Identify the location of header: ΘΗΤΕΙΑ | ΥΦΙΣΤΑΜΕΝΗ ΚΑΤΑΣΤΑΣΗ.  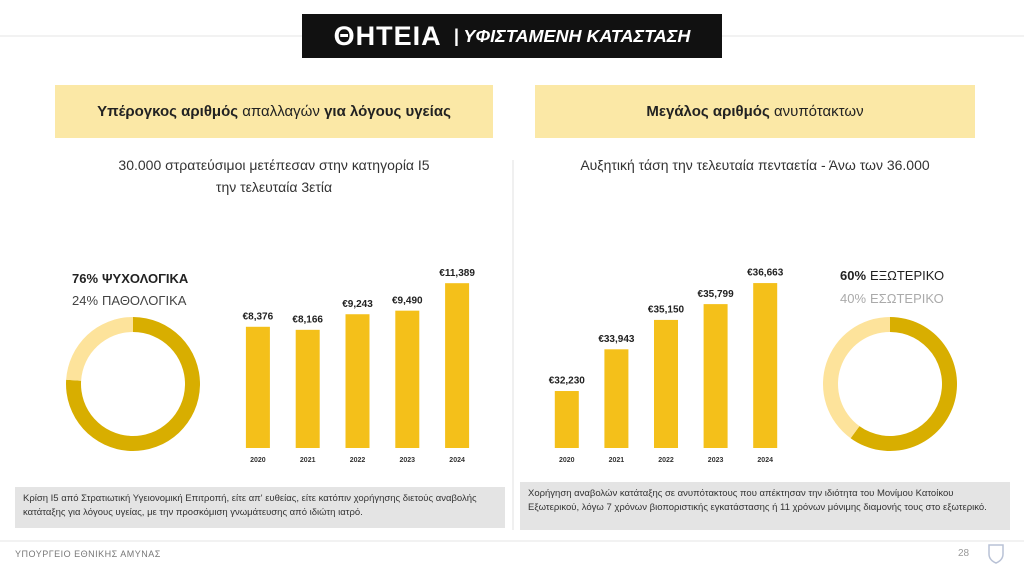
(512, 36).